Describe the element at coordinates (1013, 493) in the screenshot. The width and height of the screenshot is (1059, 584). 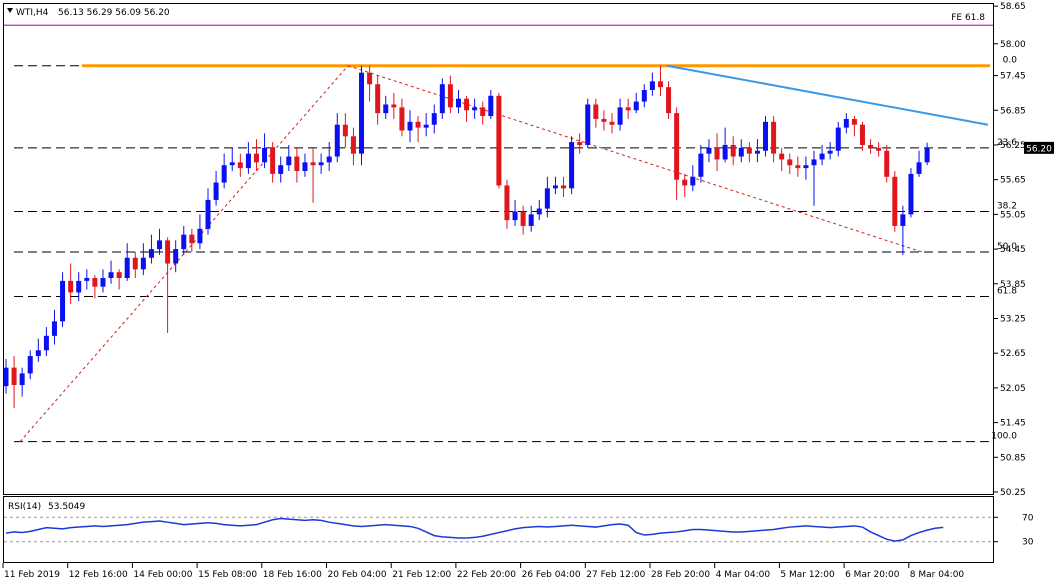
I see `y-tick-label: 50.25` at that location.